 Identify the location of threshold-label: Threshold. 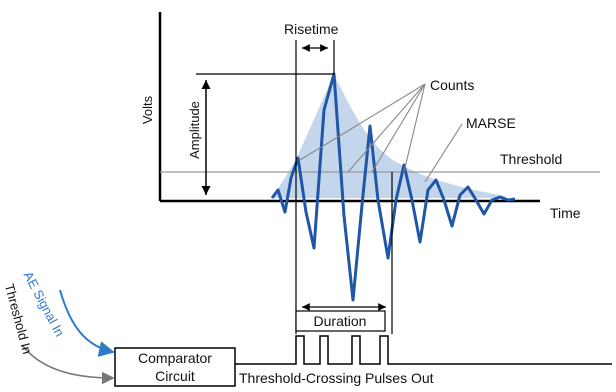
(531, 159).